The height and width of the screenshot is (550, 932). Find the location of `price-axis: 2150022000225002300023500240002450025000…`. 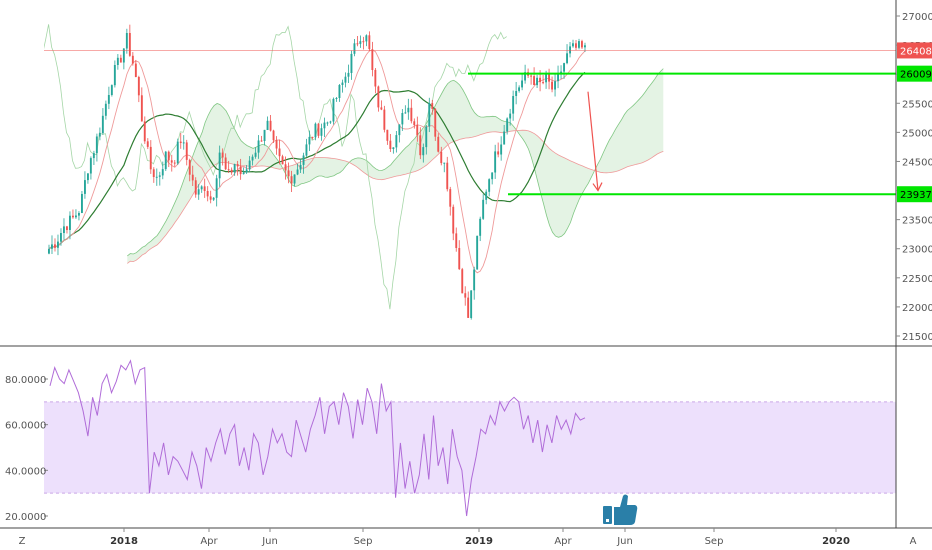

price-axis: 2150022000225002300023500240002450025000… is located at coordinates (914, 177).